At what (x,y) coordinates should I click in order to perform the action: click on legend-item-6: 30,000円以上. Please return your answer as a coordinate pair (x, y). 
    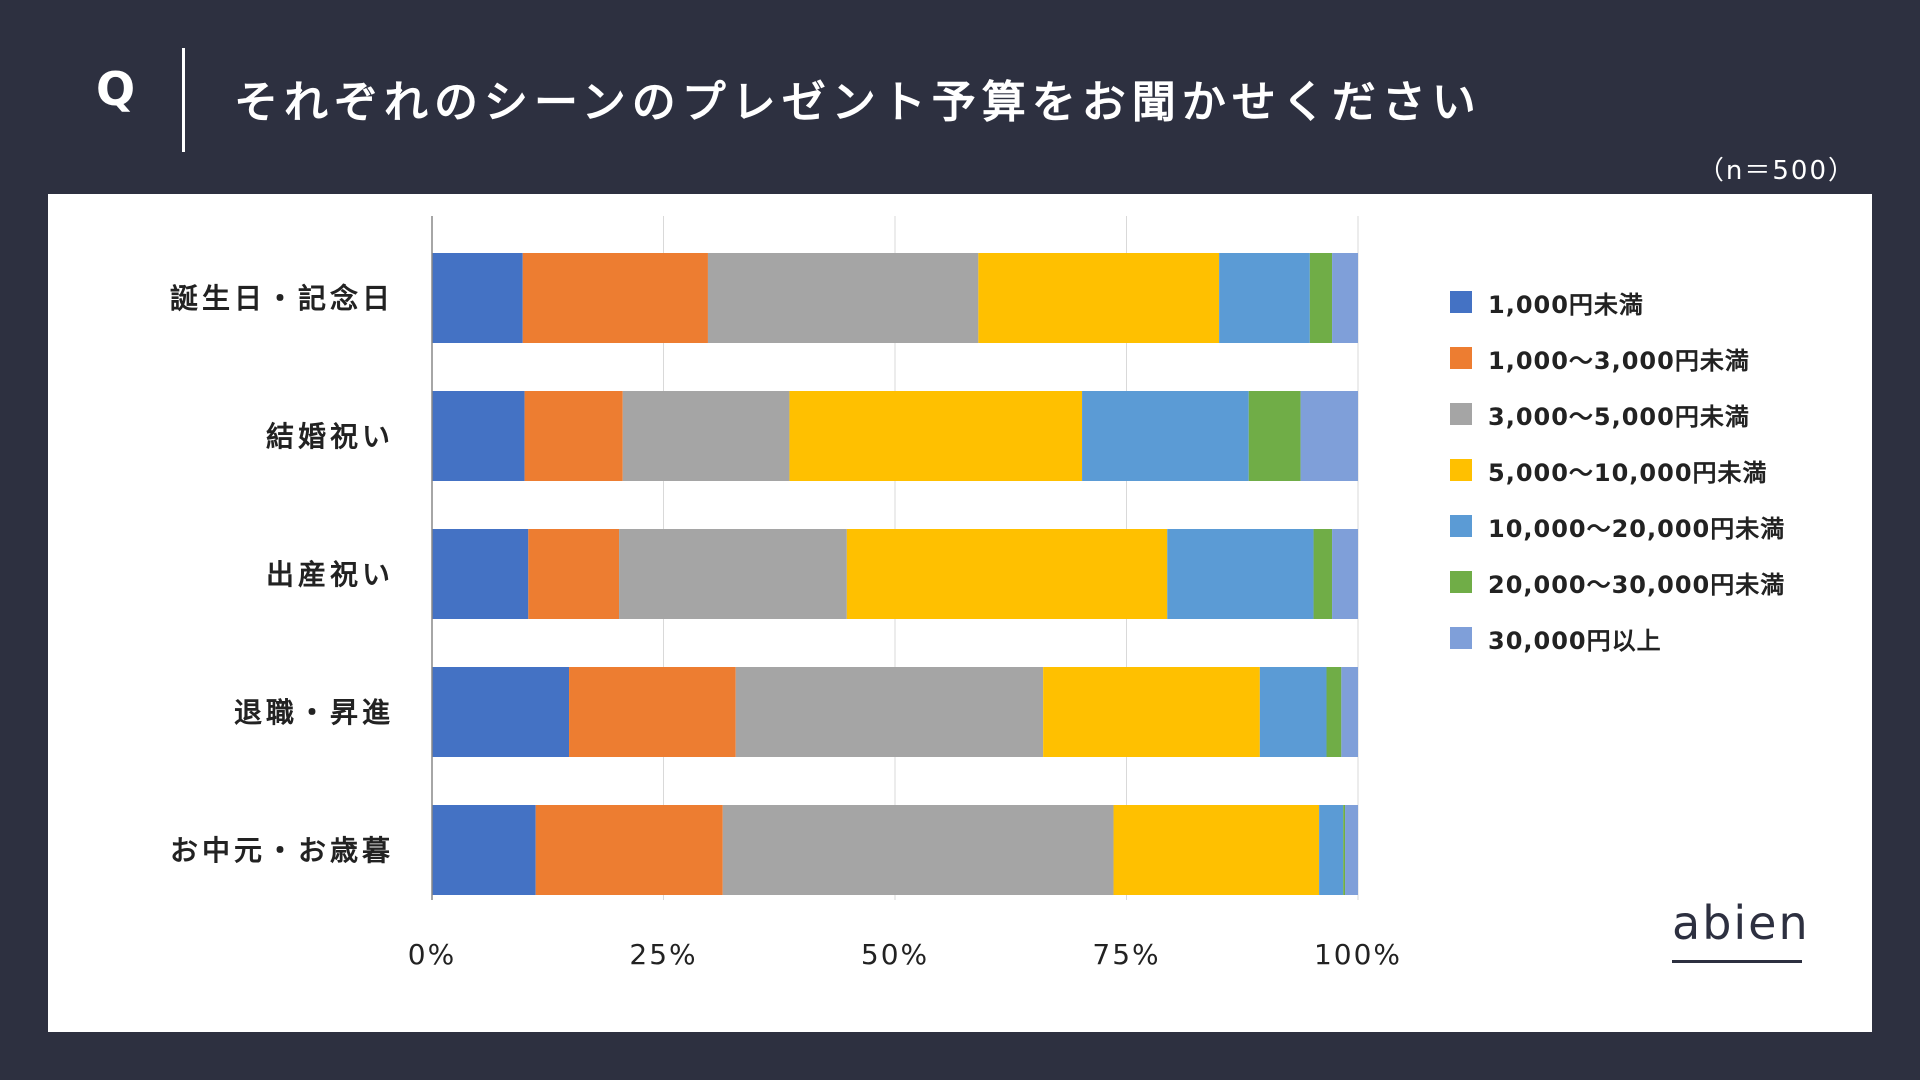
    Looking at the image, I should click on (1617, 638).